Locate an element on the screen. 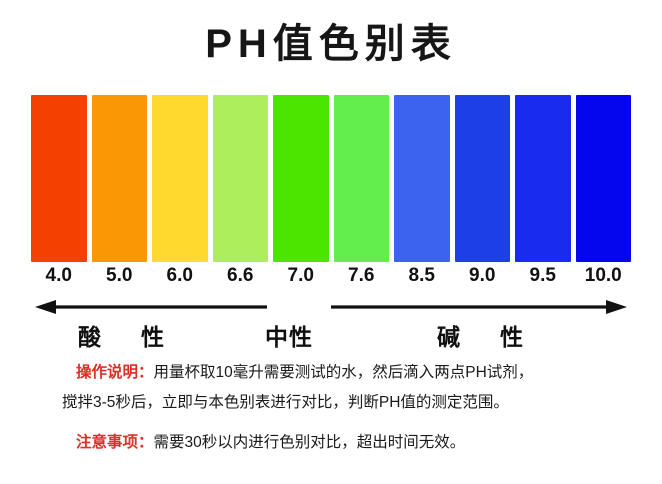 This screenshot has width=662, height=484. chart-title-row: PH值色别表 is located at coordinates (331, 44).